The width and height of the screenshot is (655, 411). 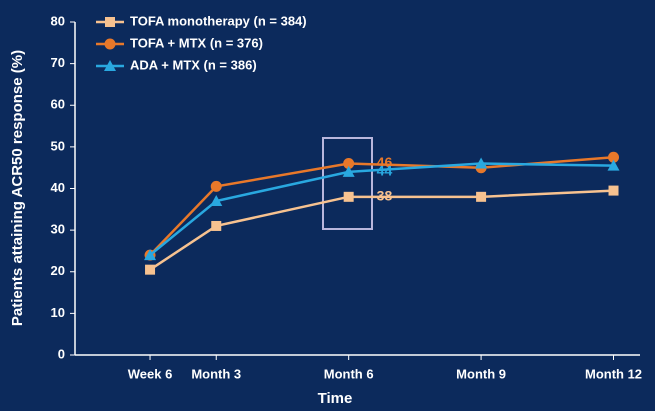 What do you see at coordinates (196, 42) in the screenshot?
I see `legend-label: TOFA + MTX (n = 376)` at bounding box center [196, 42].